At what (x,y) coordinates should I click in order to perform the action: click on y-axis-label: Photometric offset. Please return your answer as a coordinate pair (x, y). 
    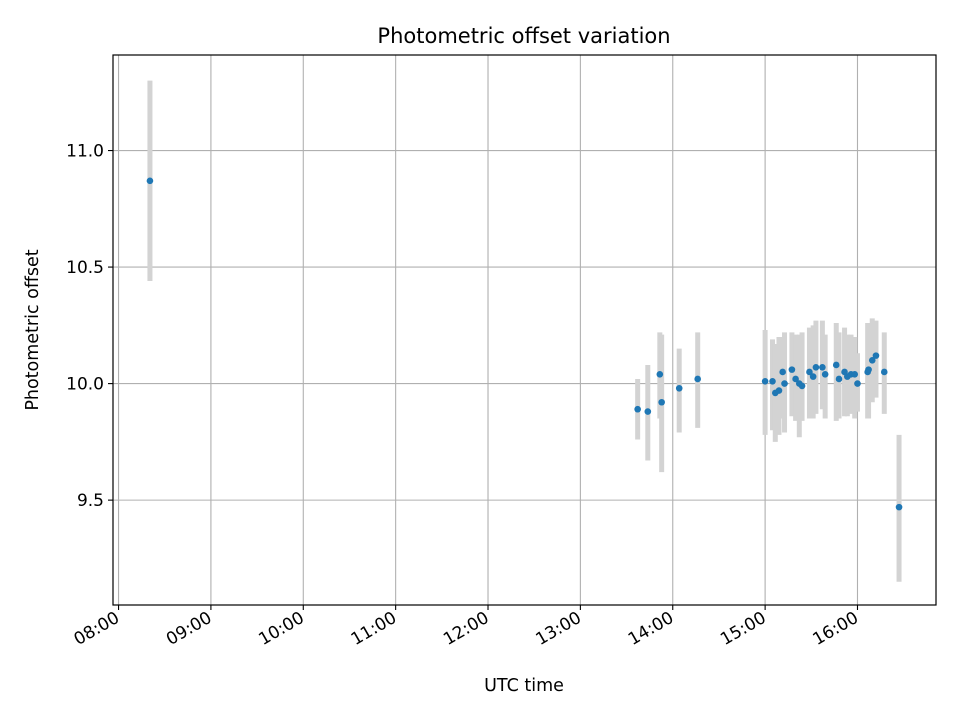
    Looking at the image, I should click on (33, 329).